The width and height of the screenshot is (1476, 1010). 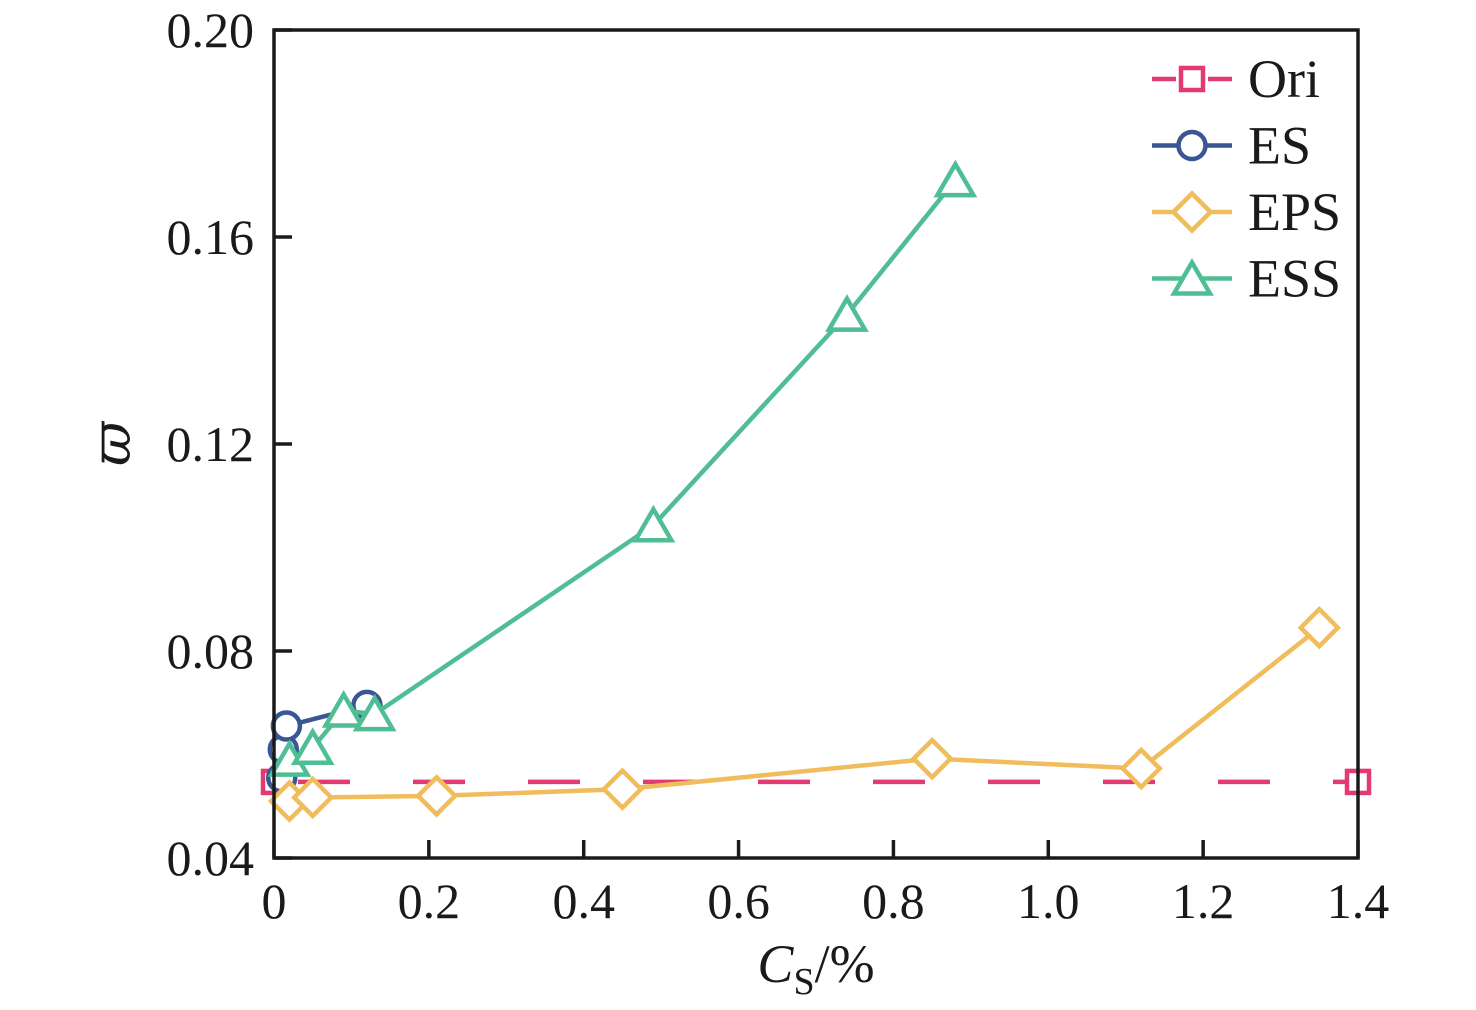 What do you see at coordinates (1203, 901) in the screenshot?
I see `x-tick-label: 1.2` at bounding box center [1203, 901].